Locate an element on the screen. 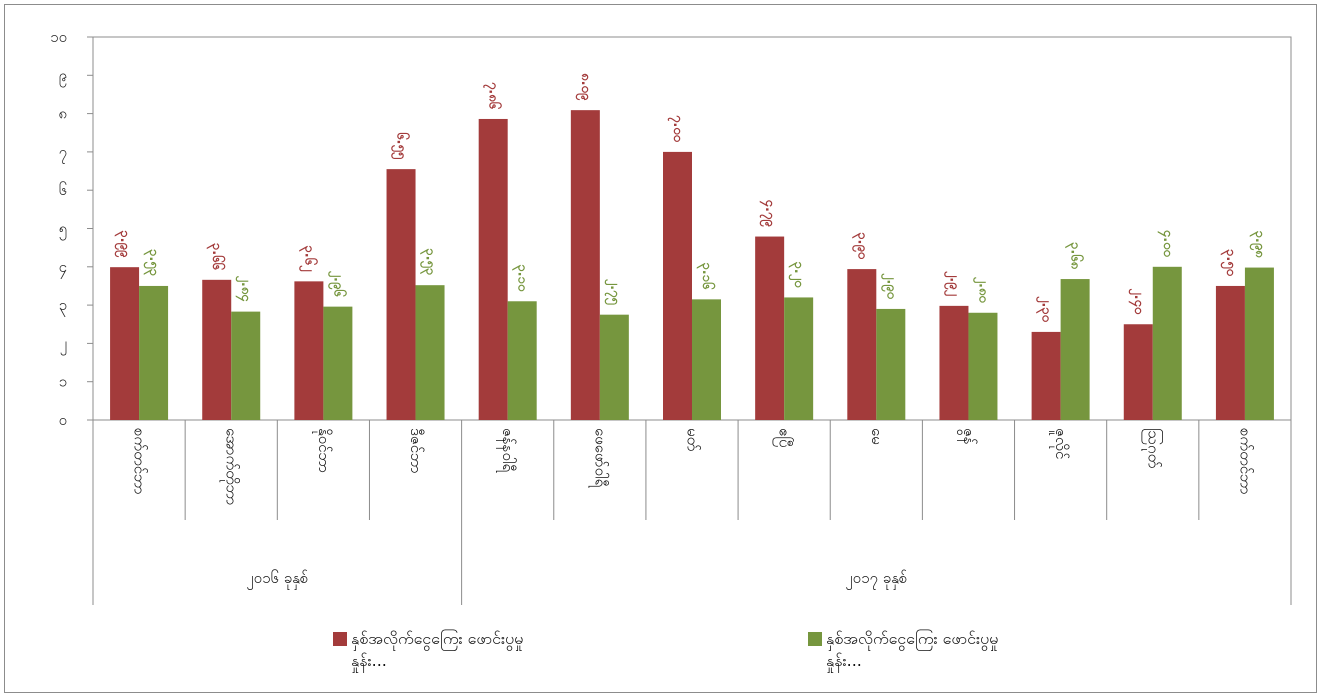  data-label-series-1: ၂.၄၀ is located at coordinates (1137, 301).